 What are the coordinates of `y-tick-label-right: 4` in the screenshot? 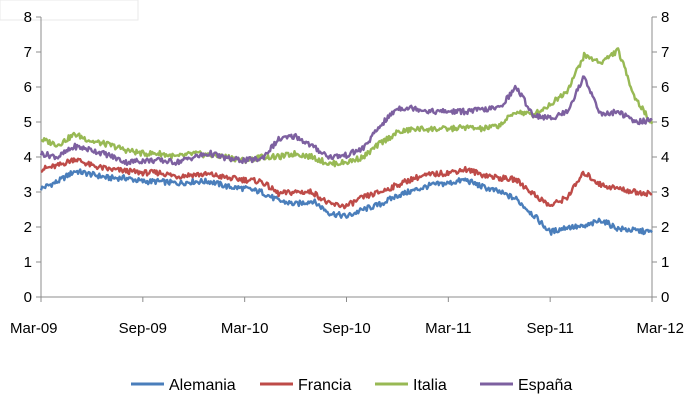 It's located at (665, 157).